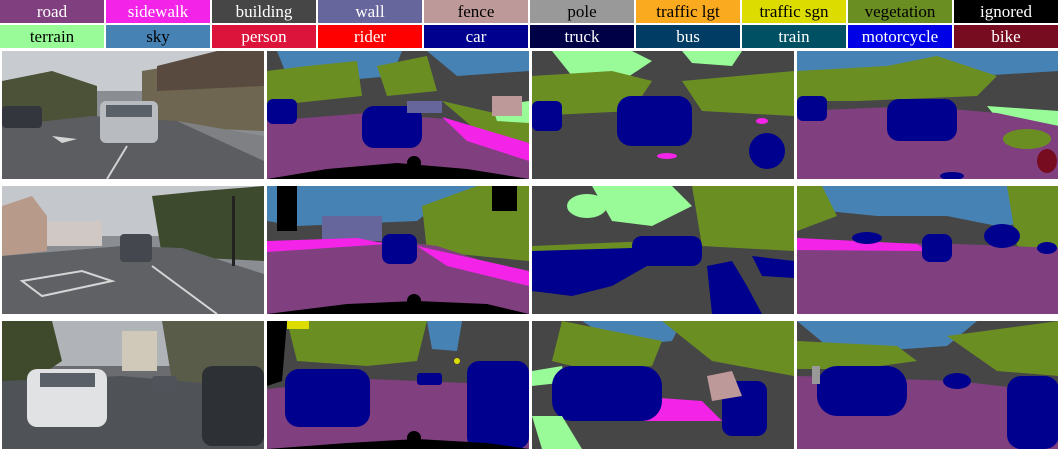 Image resolution: width=1058 pixels, height=450 pixels. Describe the element at coordinates (1006, 36) in the screenshot. I see `legend-swatch-bike: bike` at that location.